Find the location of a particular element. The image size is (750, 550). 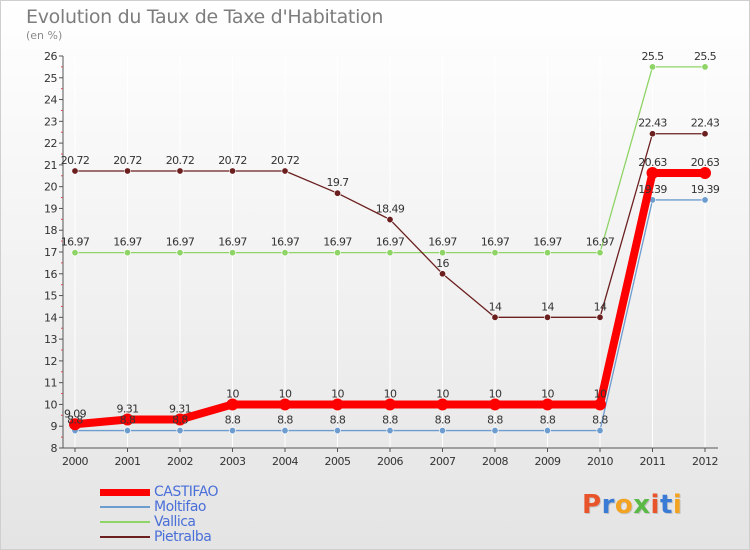

legend-label: Vallica is located at coordinates (175, 522).